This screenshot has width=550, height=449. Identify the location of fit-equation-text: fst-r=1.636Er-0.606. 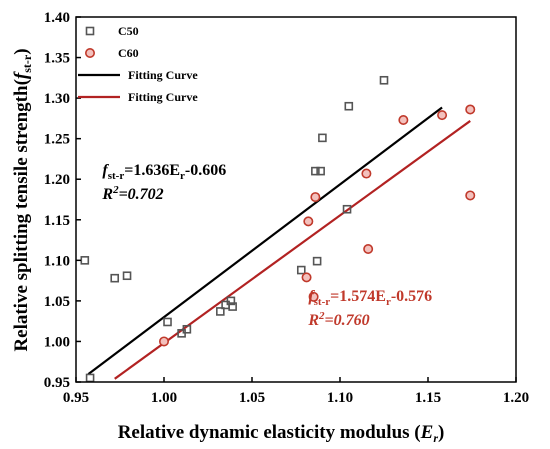
(164, 172).